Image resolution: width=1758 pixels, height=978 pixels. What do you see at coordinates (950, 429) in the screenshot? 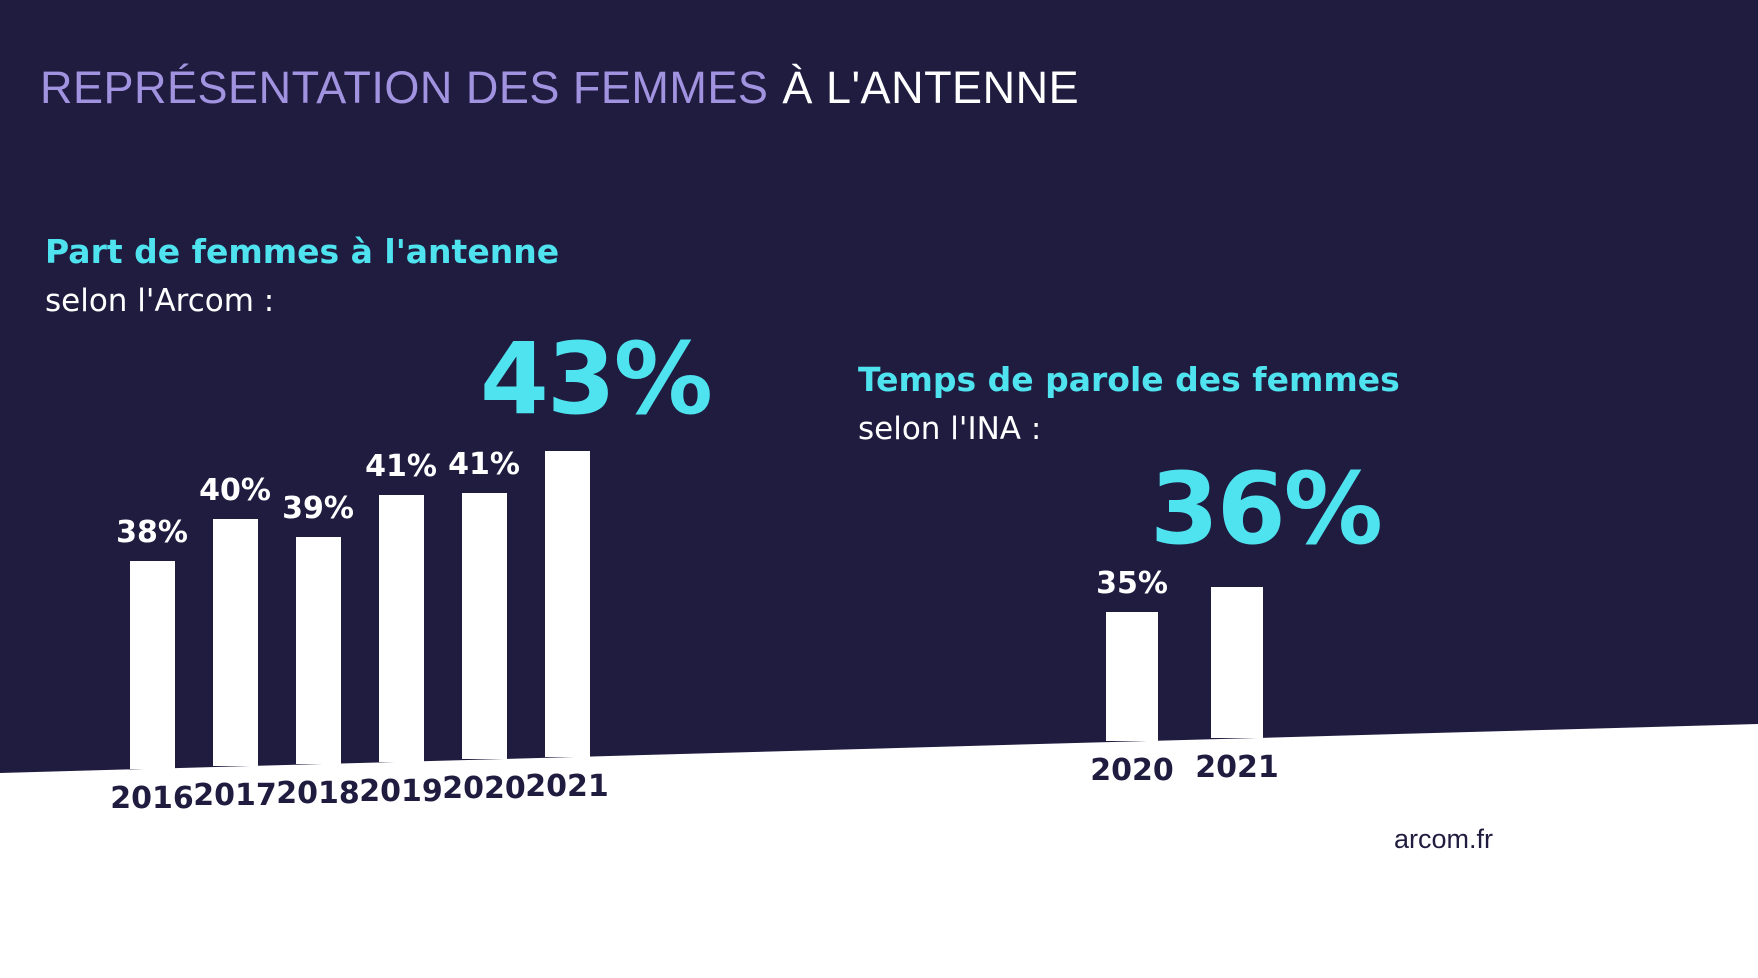
I see `ina-chart-subtitle: selon l'INA :` at bounding box center [950, 429].